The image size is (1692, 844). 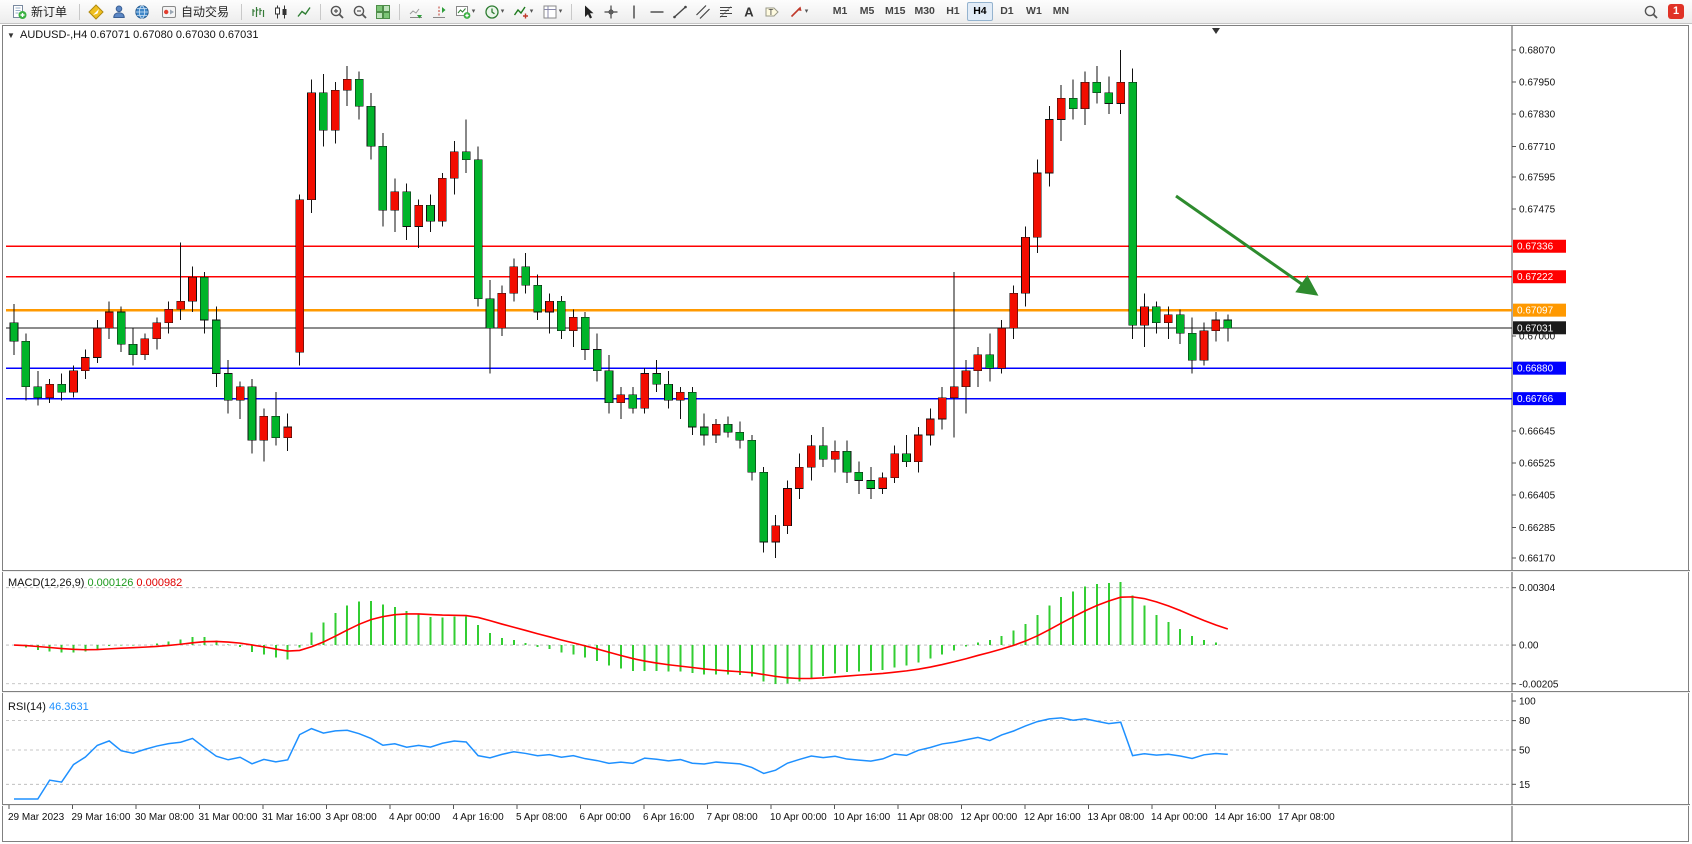 I want to click on support-line-2-price-tag, so click(x=1539, y=399).